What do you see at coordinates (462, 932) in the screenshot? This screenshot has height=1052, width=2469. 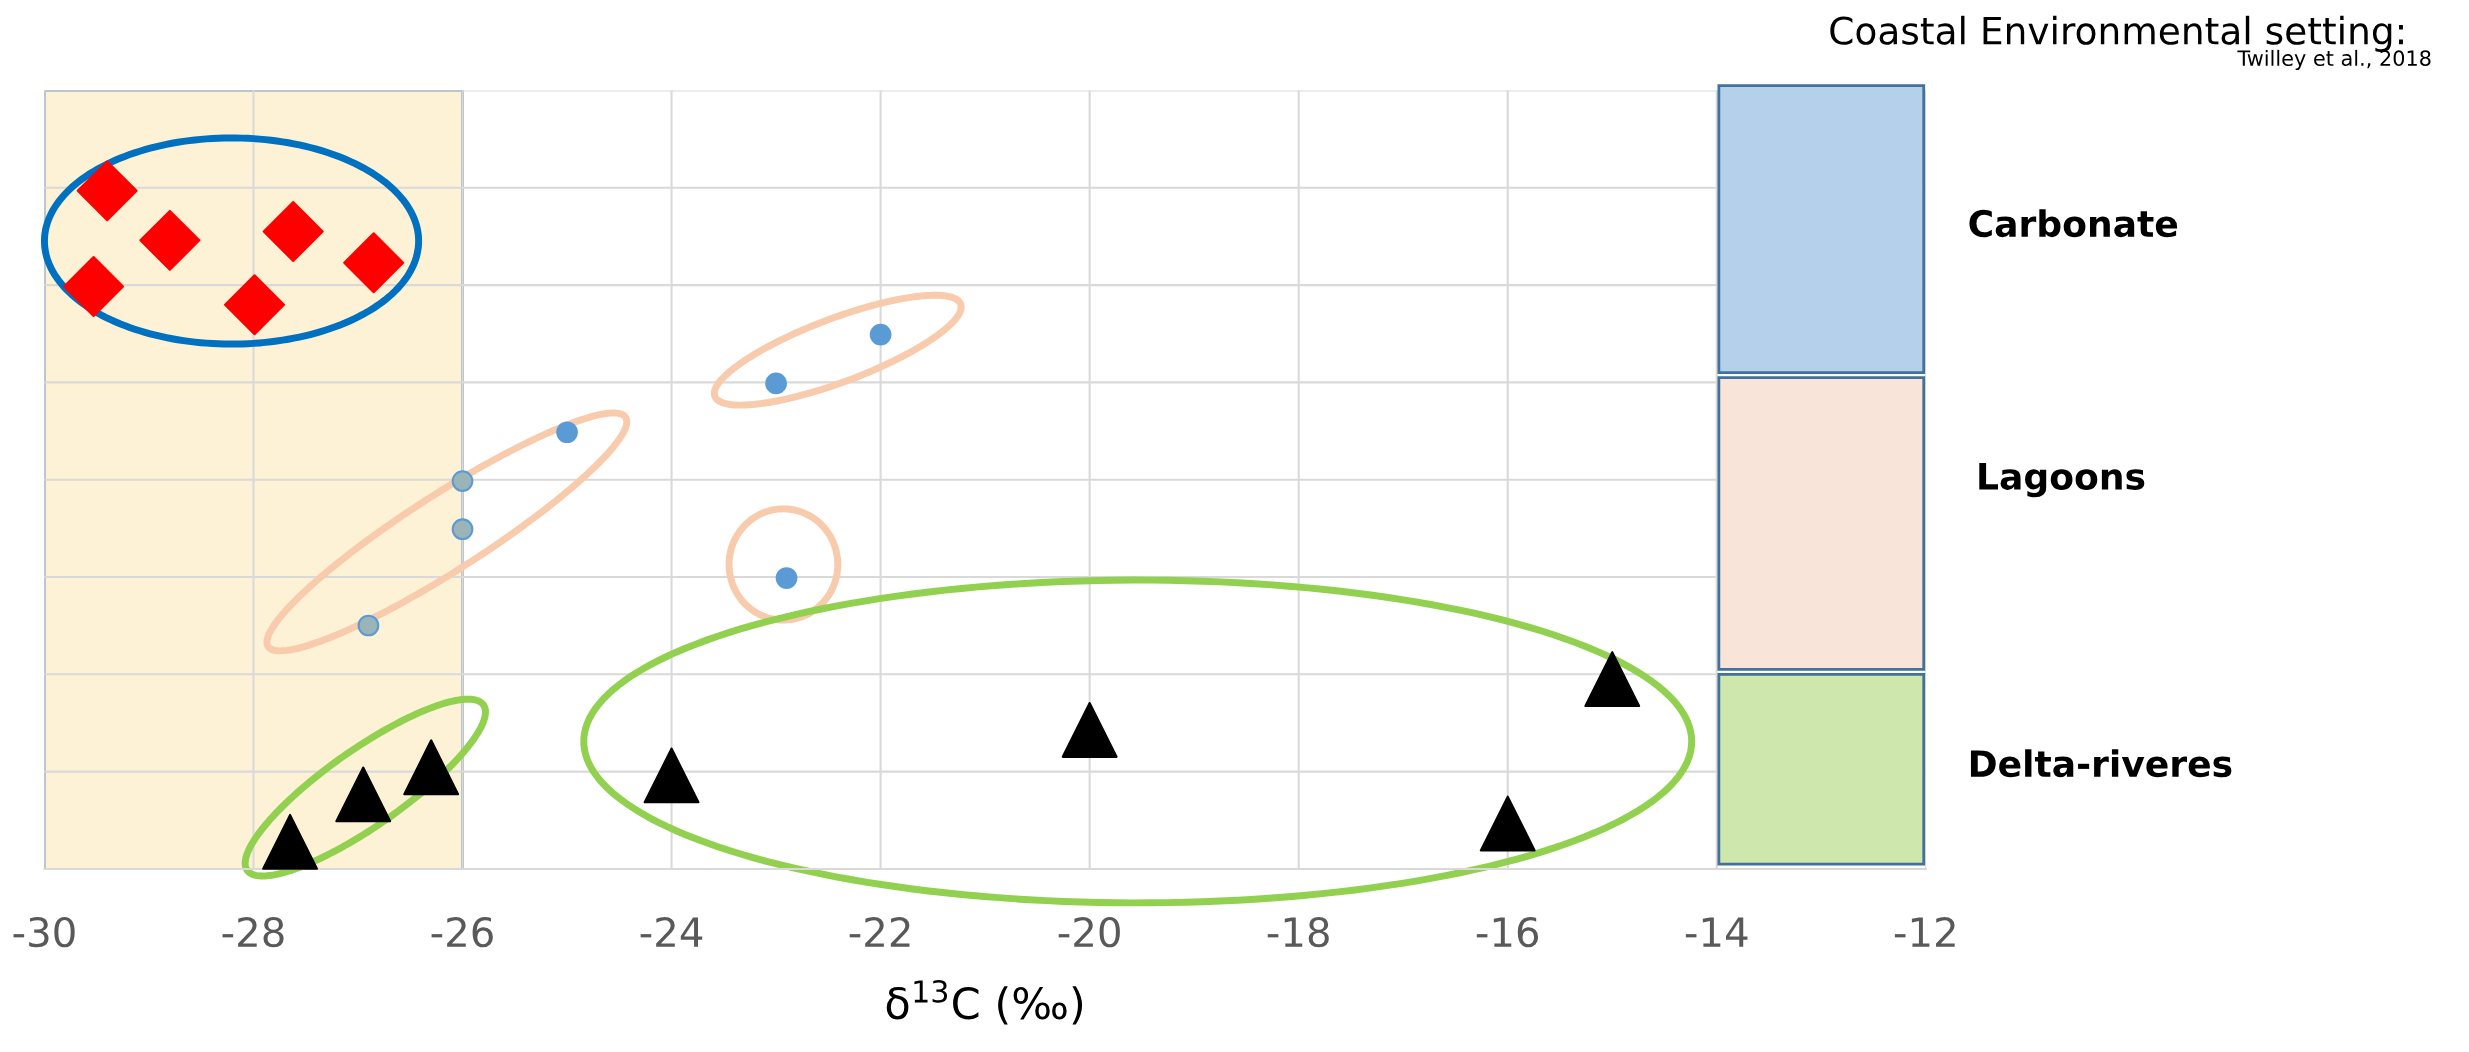 I see `x-tick-label: -26` at bounding box center [462, 932].